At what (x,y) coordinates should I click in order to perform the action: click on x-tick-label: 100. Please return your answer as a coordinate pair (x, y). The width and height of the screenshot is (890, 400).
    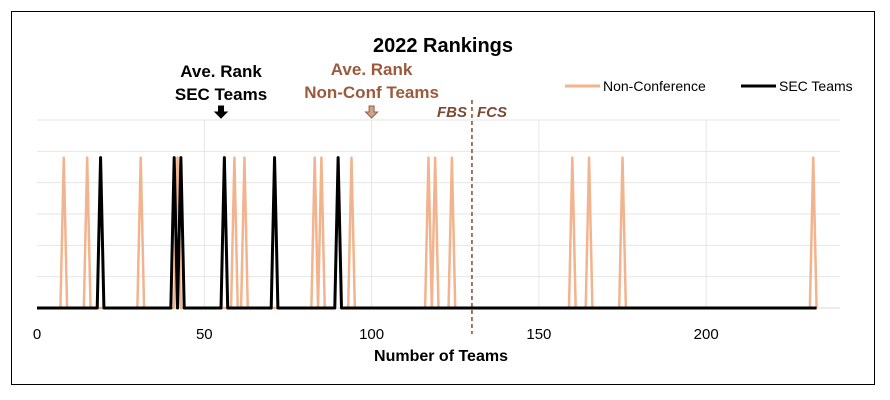
    Looking at the image, I should click on (371, 334).